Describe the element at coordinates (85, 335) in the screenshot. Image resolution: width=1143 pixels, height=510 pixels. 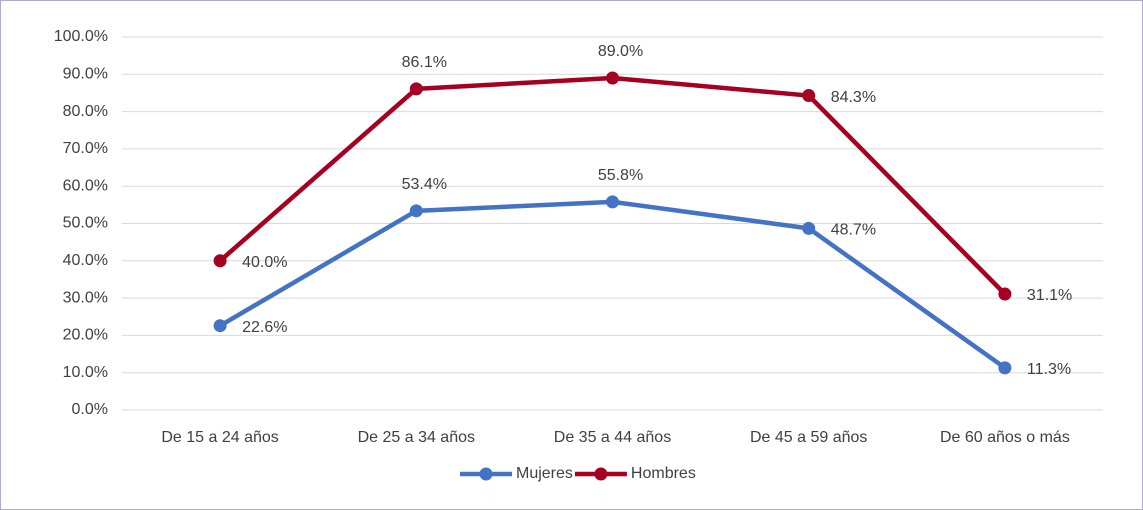
I see `y-tick-label: 20.0%` at that location.